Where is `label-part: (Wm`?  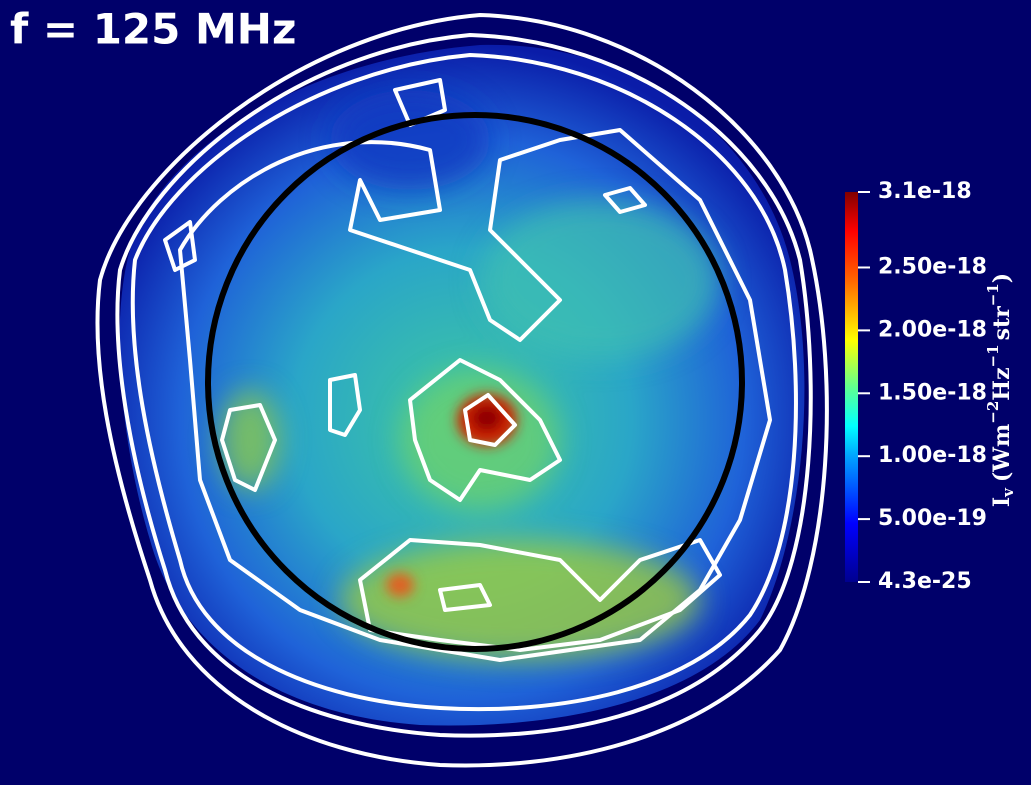 label-part: (Wm is located at coordinates (1002, 453).